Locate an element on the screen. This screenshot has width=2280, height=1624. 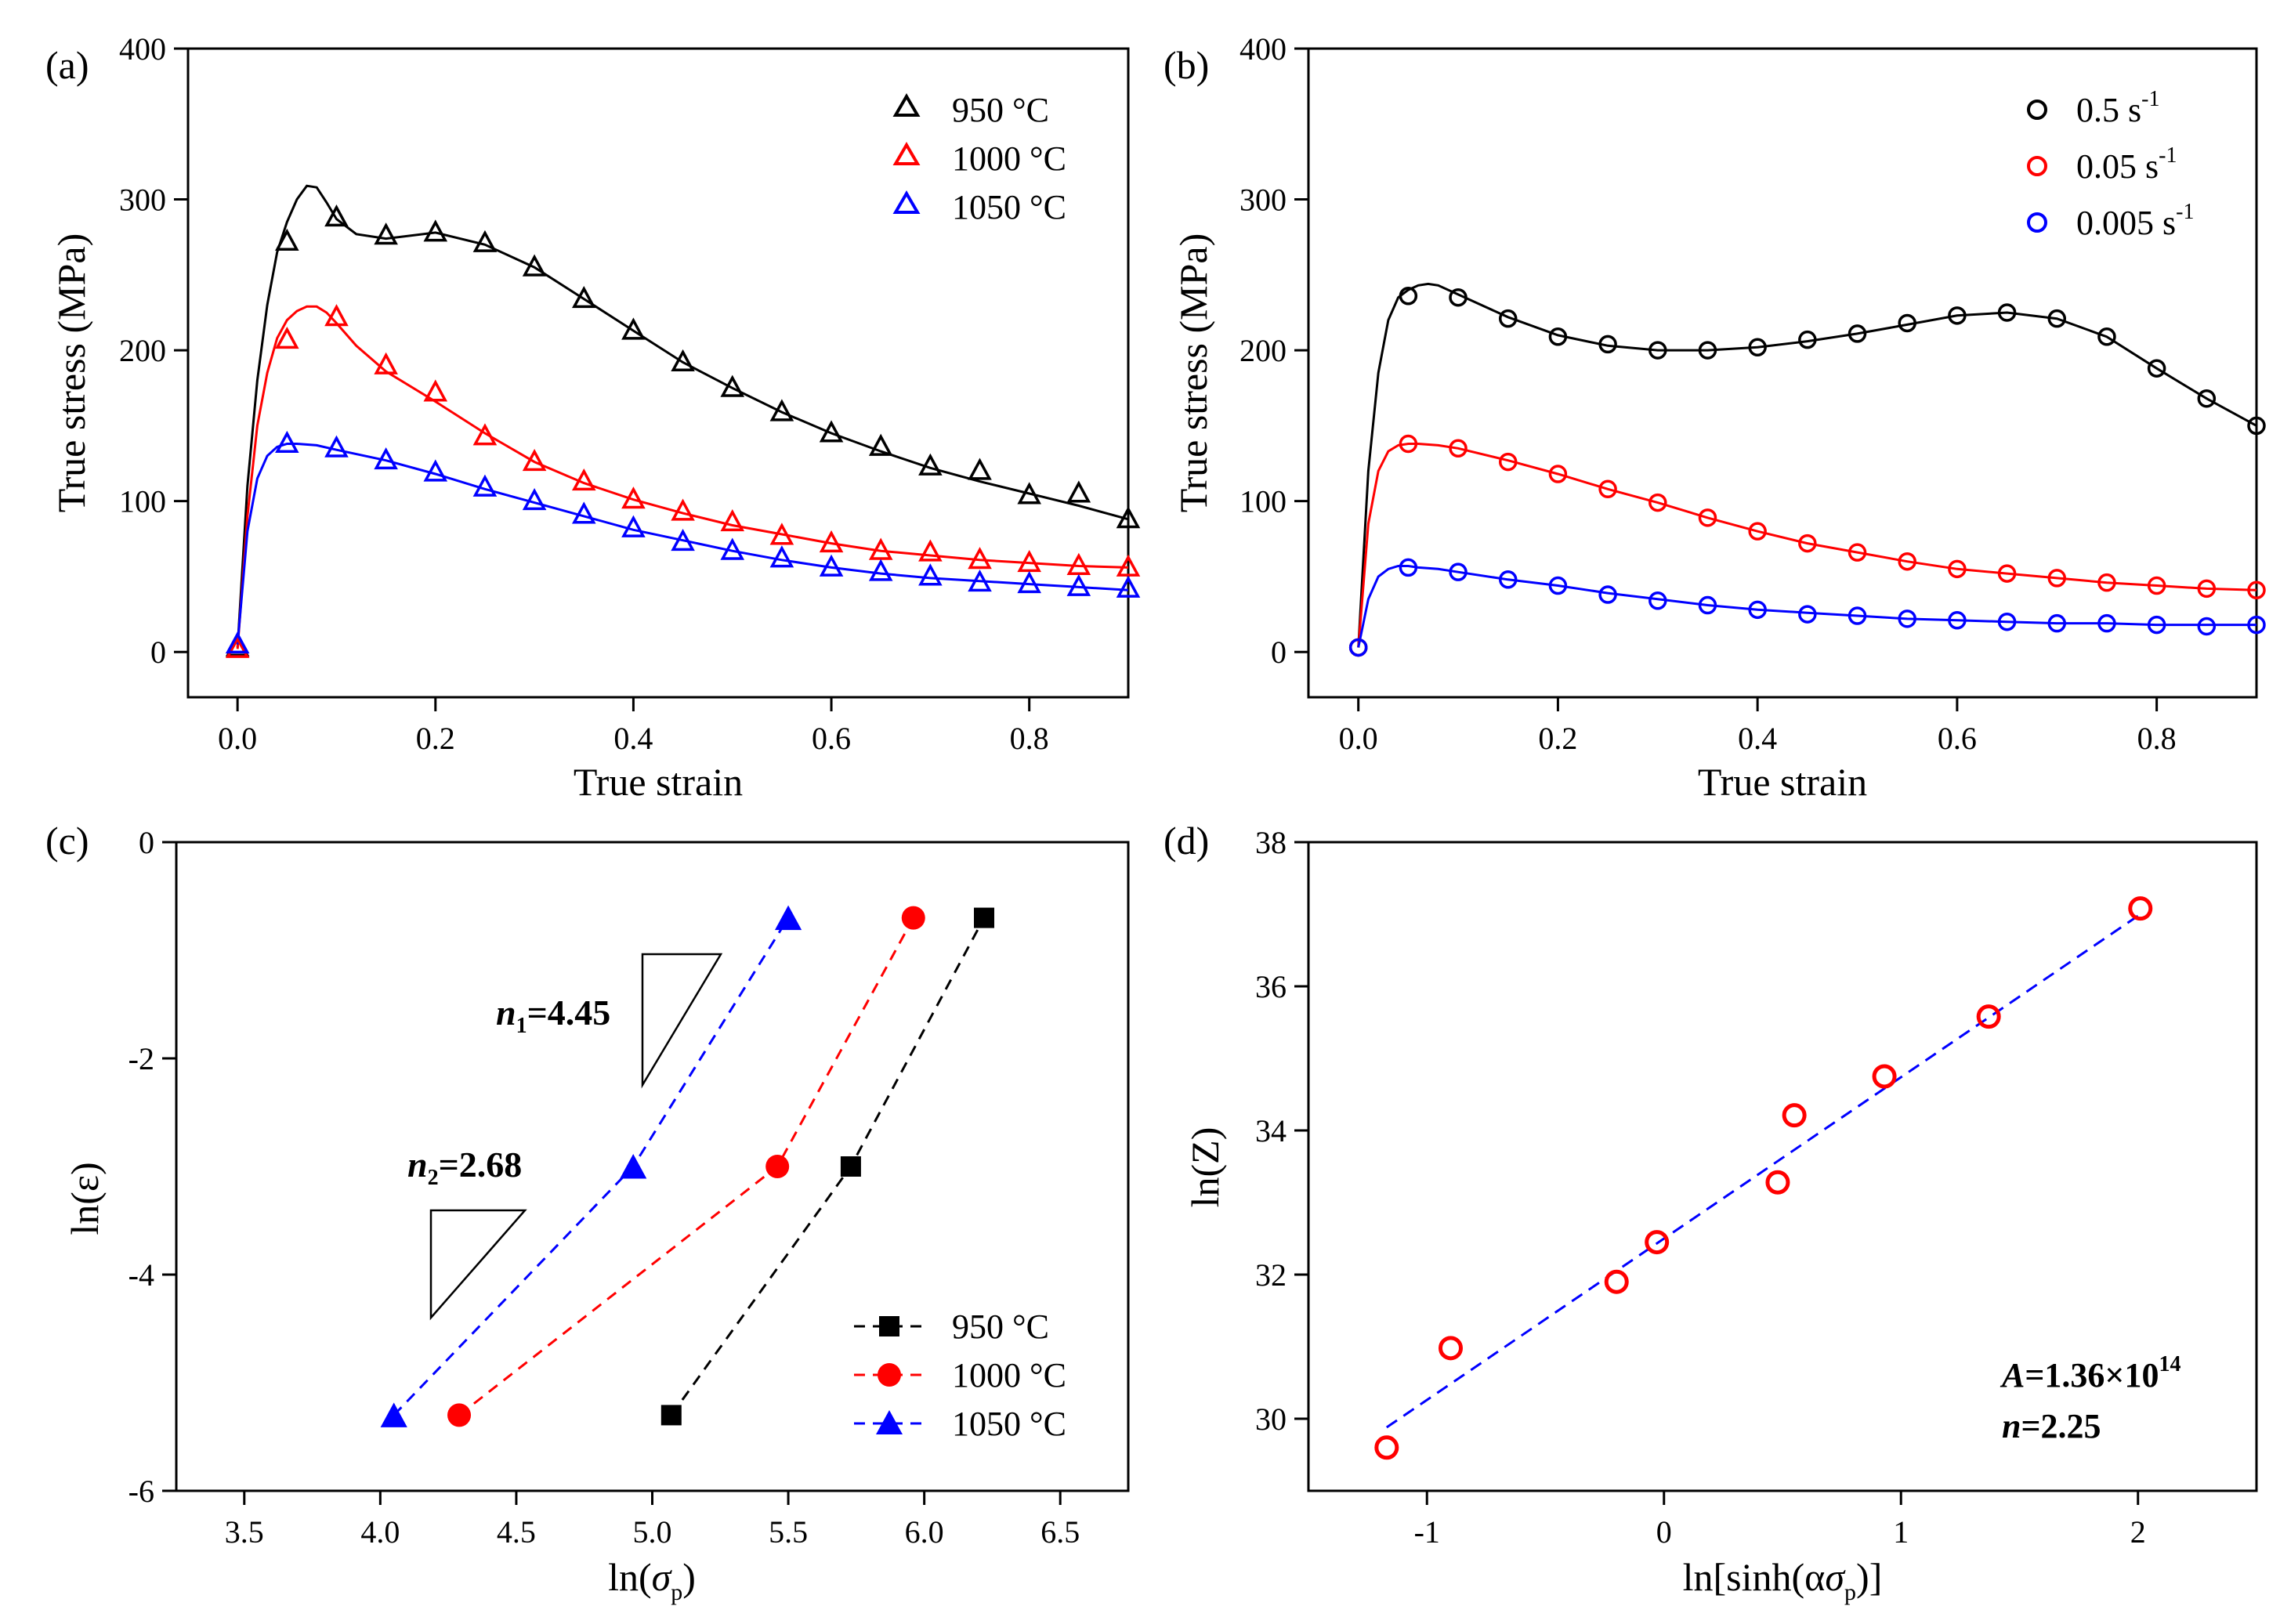
y-tick-label: -2 is located at coordinates (141, 1058).